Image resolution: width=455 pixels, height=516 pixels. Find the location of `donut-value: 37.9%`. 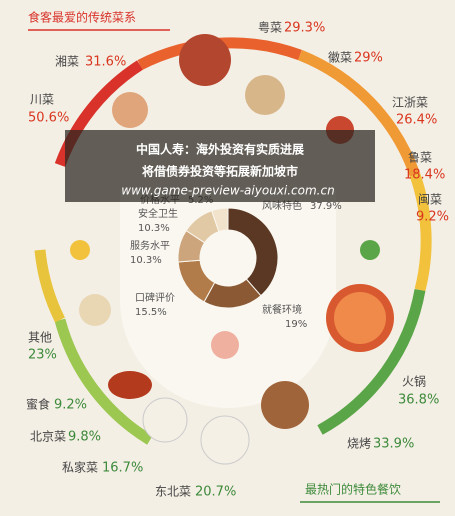

donut-value: 37.9% is located at coordinates (326, 206).